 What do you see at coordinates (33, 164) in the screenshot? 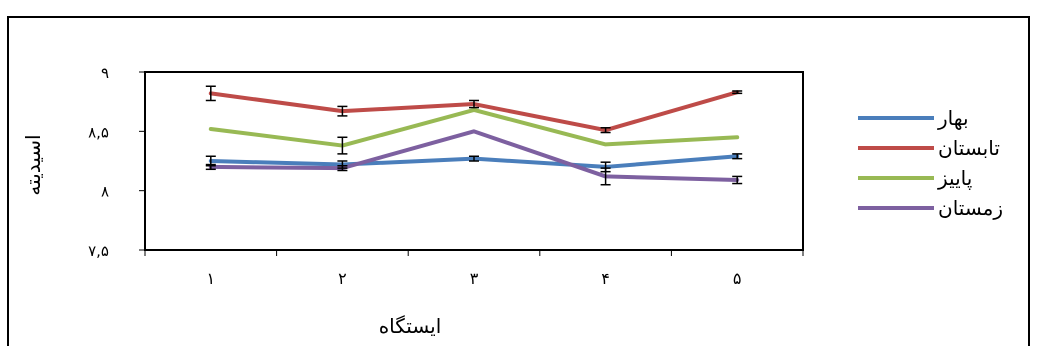
I see `y-axis-title: اسیدیته` at bounding box center [33, 164].